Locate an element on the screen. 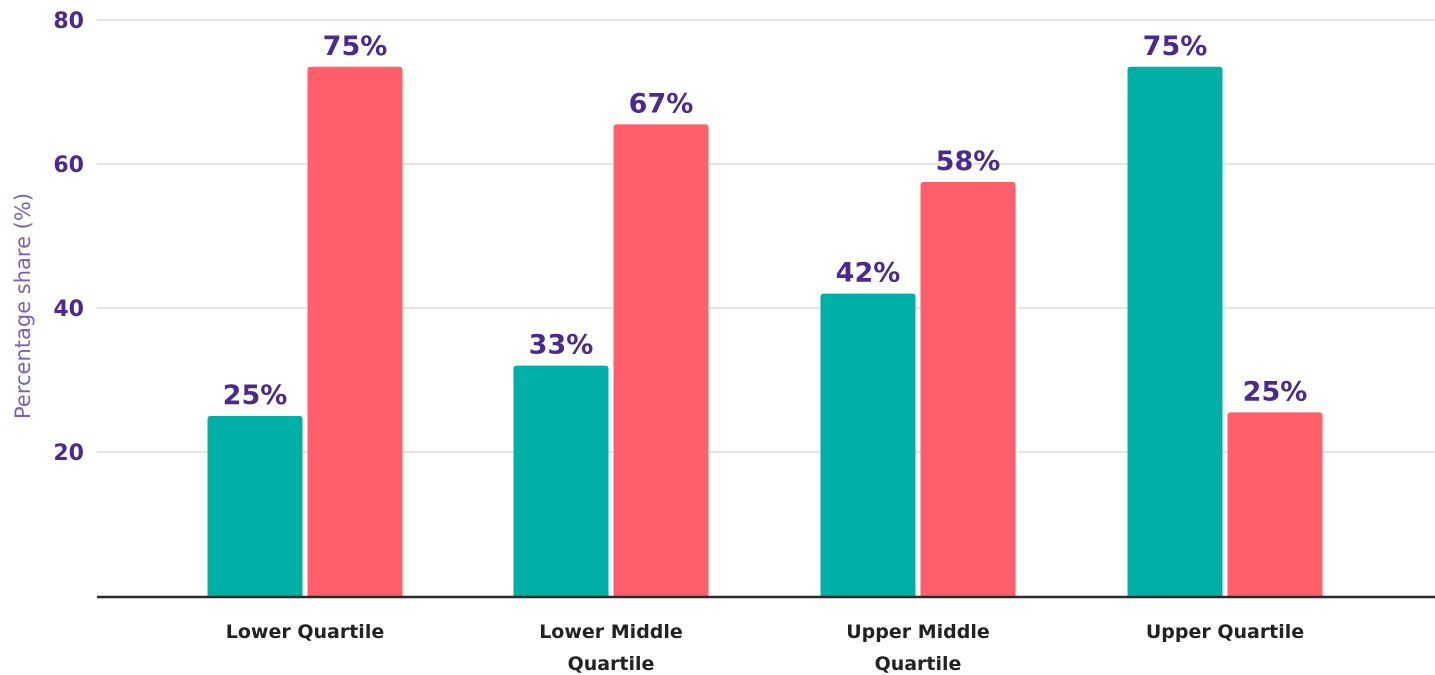 The image size is (1435, 675). x-tick-label: Upper Quartile is located at coordinates (1225, 632).